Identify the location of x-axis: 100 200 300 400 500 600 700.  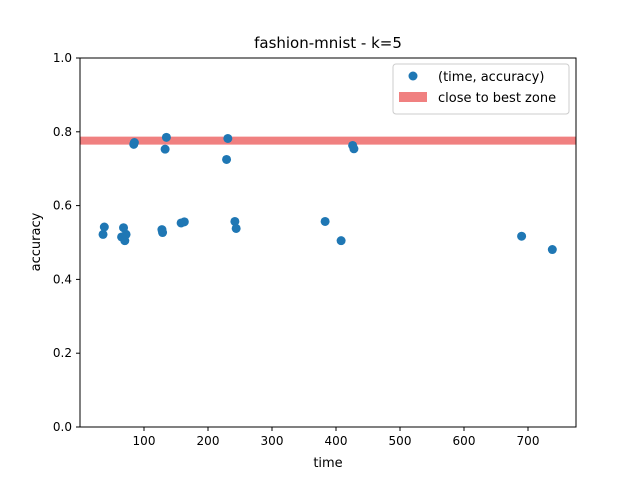
(336, 437).